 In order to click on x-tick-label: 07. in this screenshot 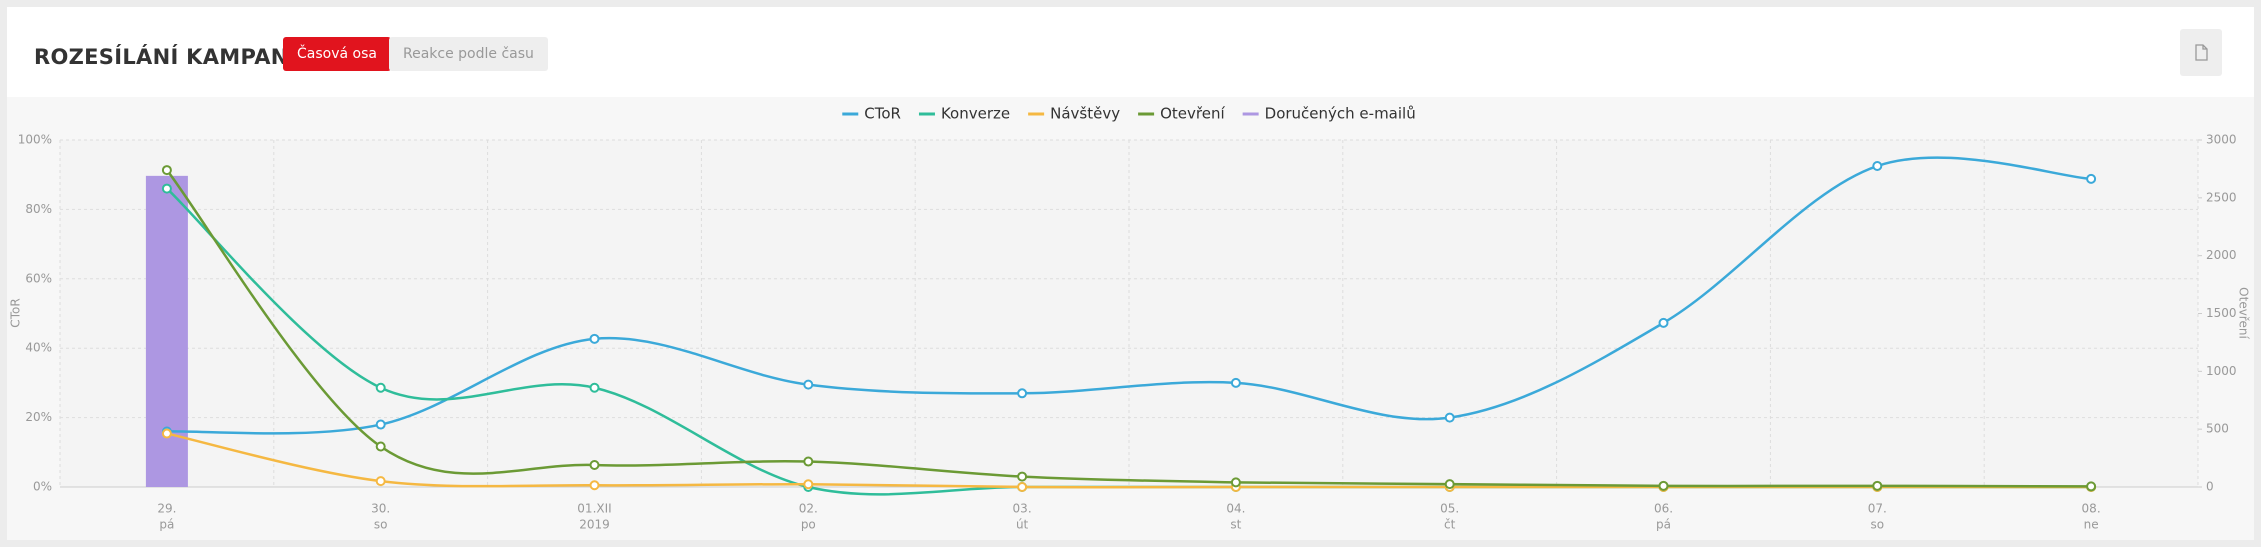, I will do `click(1877, 509)`.